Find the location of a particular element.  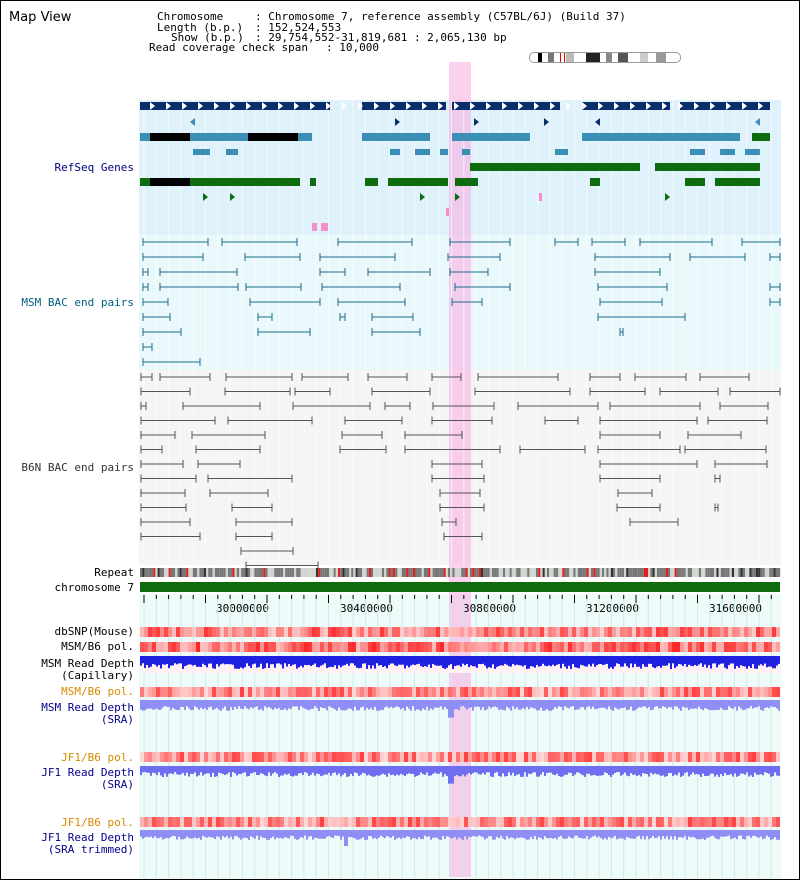

msm-depth-capillary-label: MSM Read Depth (Capillary) is located at coordinates (87, 670).